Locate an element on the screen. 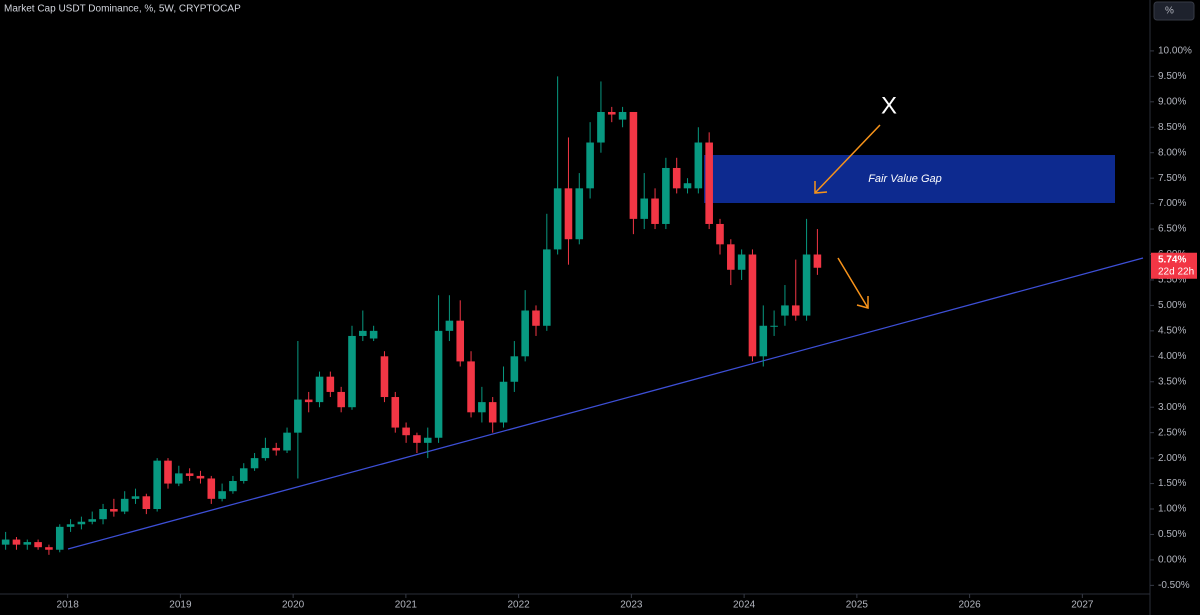 Image resolution: width=1200 pixels, height=615 pixels. fvg-label: Fair Value Gap is located at coordinates (905, 179).